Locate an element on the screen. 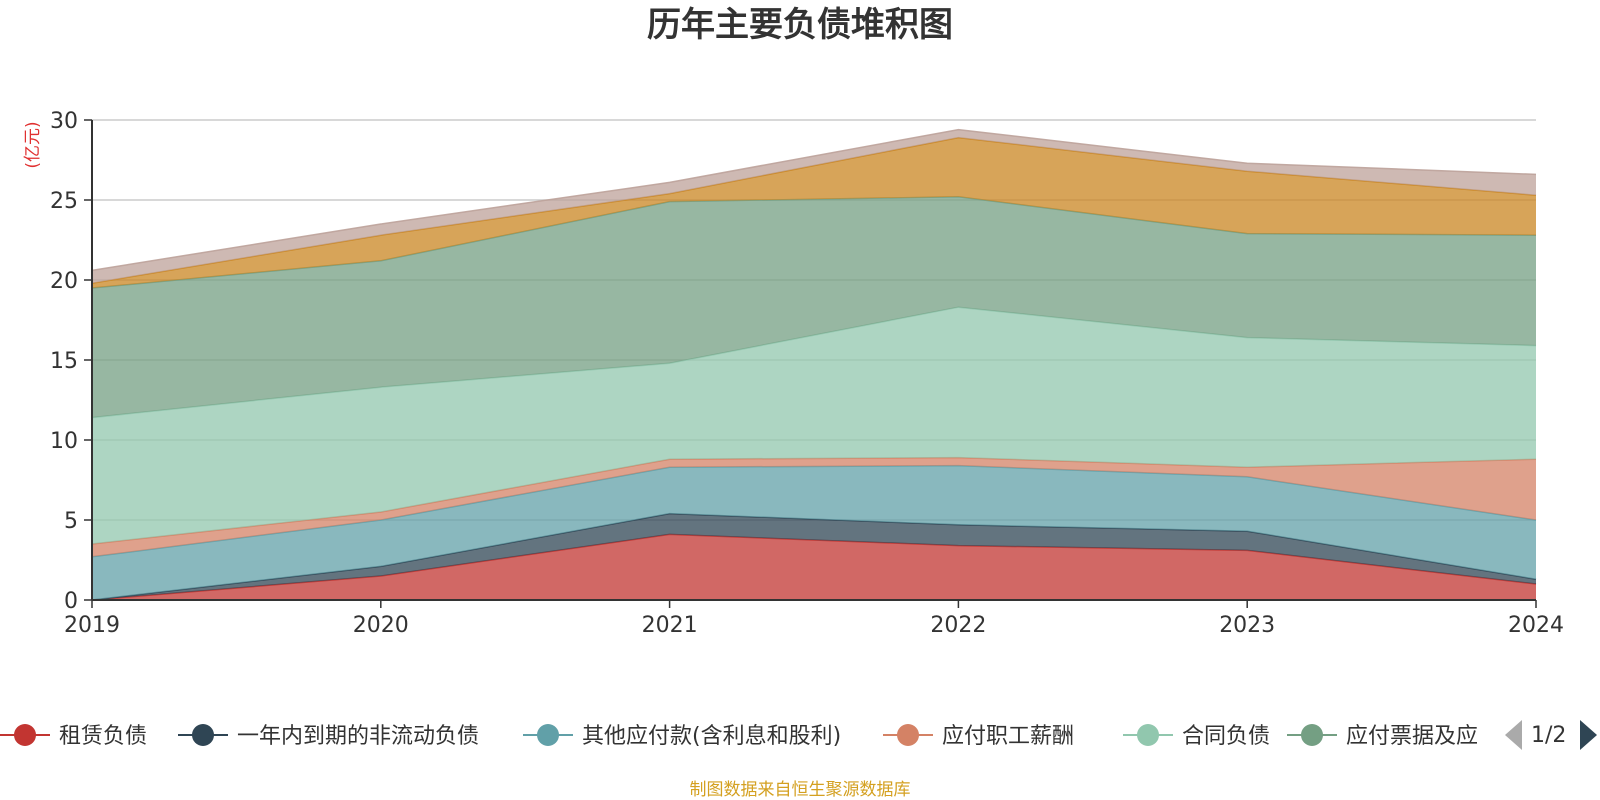 This screenshot has width=1600, height=800. legend-item: 应付职工薪酬 is located at coordinates (978, 736).